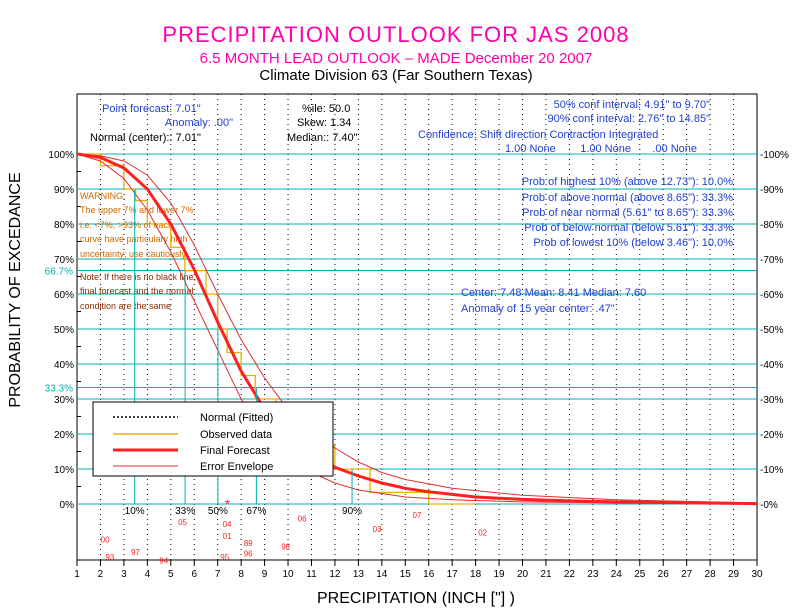  Describe the element at coordinates (126, 225) in the screenshot. I see `warning-line: i.e. <7%, >93% of each` at that location.